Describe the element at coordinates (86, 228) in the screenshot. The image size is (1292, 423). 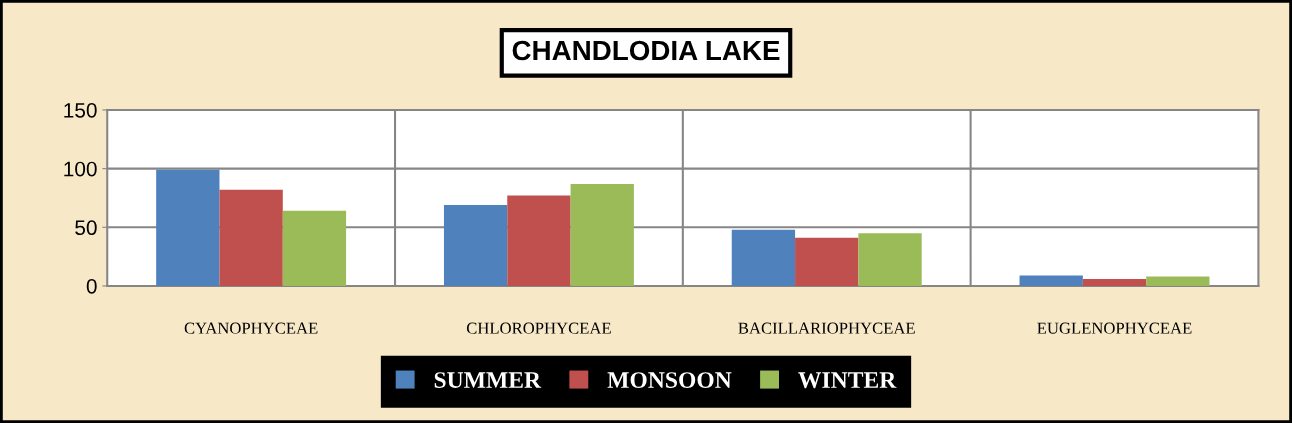
I see `y-tick-label: 50` at that location.